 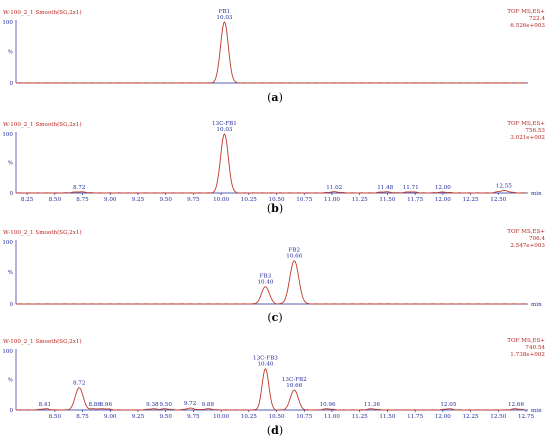 I want to click on peak-rt-label: 11.02, so click(x=334, y=188).